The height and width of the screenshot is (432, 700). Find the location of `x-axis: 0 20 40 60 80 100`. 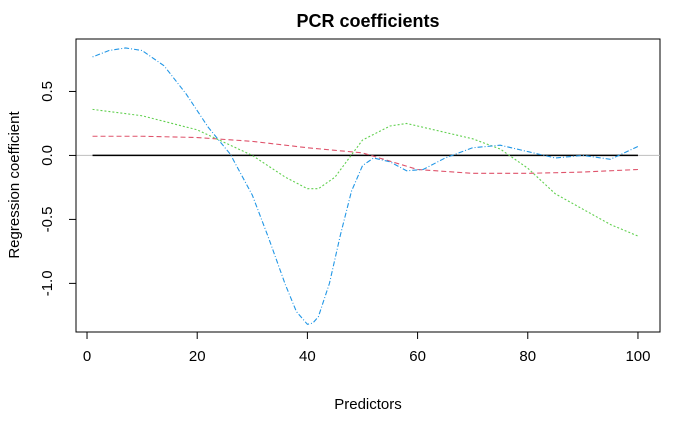

x-axis: 0 20 40 60 80 100 is located at coordinates (366, 348).